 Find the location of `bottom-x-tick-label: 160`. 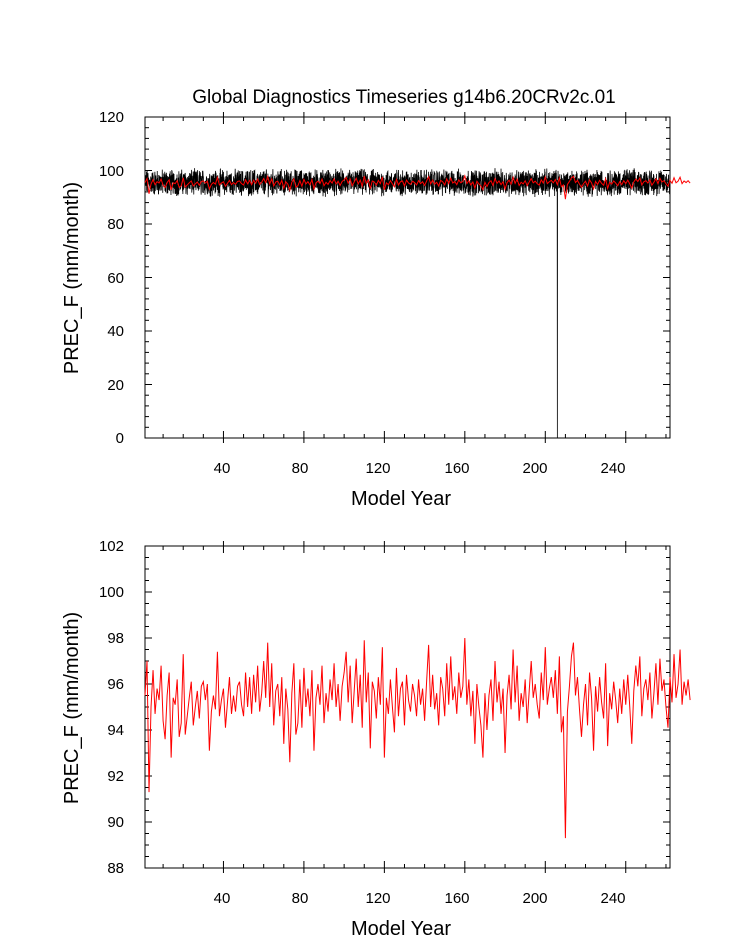

bottom-x-tick-label: 160 is located at coordinates (456, 898).